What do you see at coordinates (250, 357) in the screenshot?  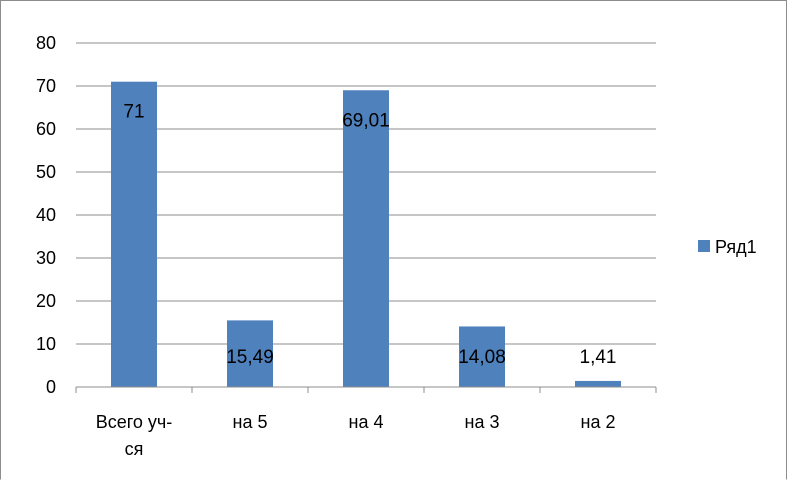 I see `data-label: 15,49` at bounding box center [250, 357].